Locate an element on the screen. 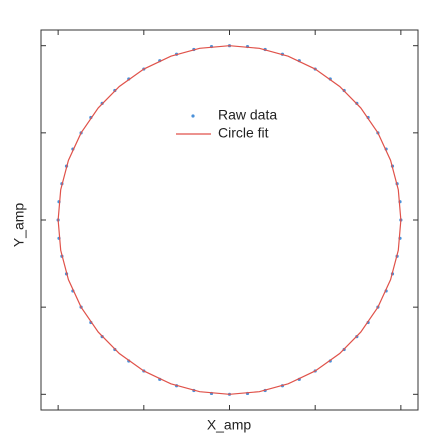 This screenshot has height=448, width=441. y-axis-label: Y_amp is located at coordinates (19, 225).